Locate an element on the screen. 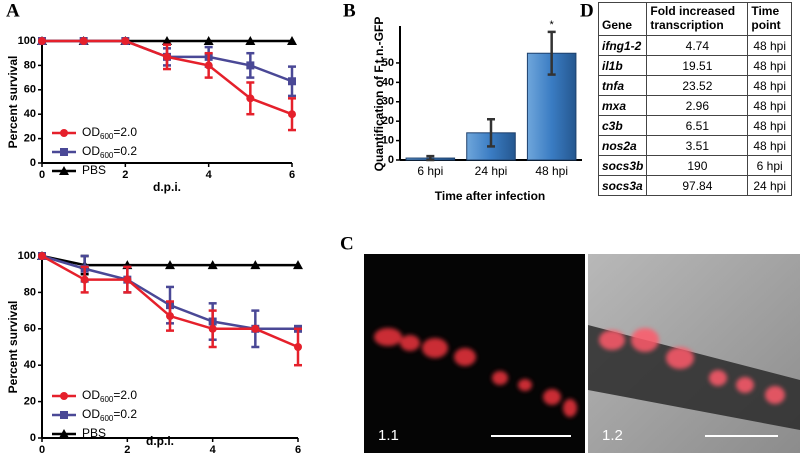  table-cell: 6 hpi is located at coordinates (769, 165).